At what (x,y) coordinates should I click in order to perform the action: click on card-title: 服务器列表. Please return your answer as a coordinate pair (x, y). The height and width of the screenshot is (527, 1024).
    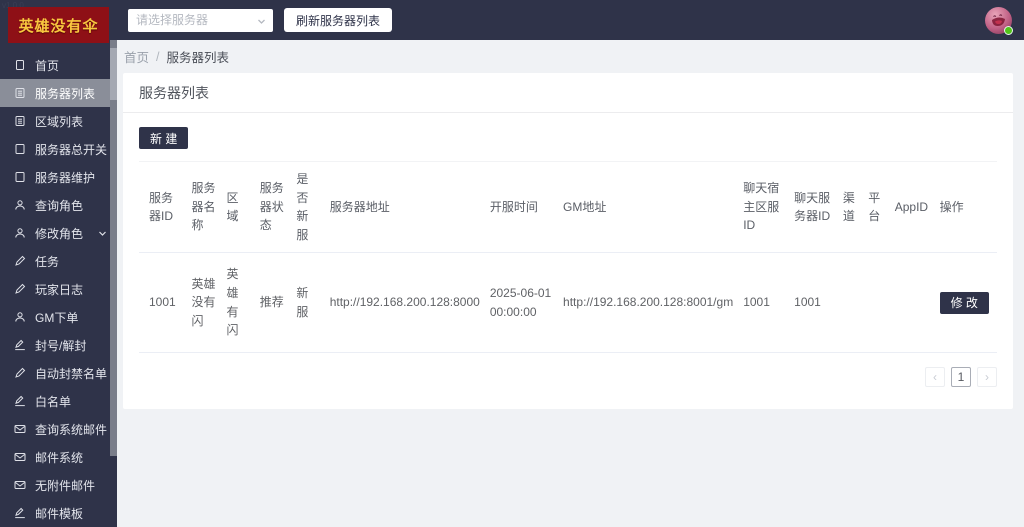
    Looking at the image, I should click on (568, 93).